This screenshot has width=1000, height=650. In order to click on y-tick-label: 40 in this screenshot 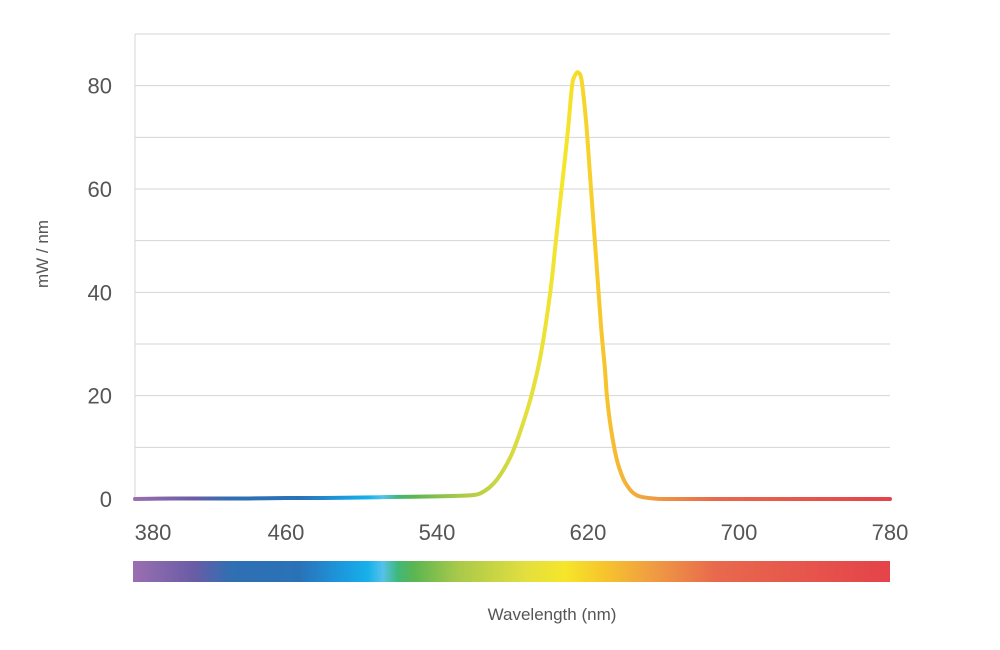, I will do `click(100, 292)`.